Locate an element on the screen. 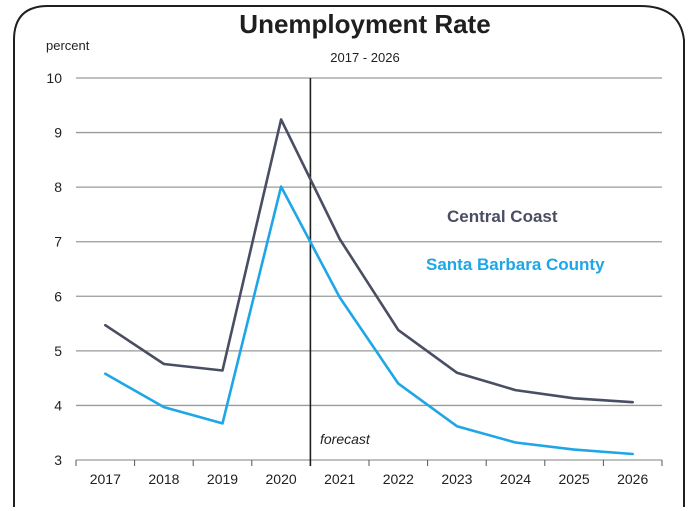 Image resolution: width=688 pixels, height=511 pixels. chart-title: Unemployment Rate is located at coordinates (364, 24).